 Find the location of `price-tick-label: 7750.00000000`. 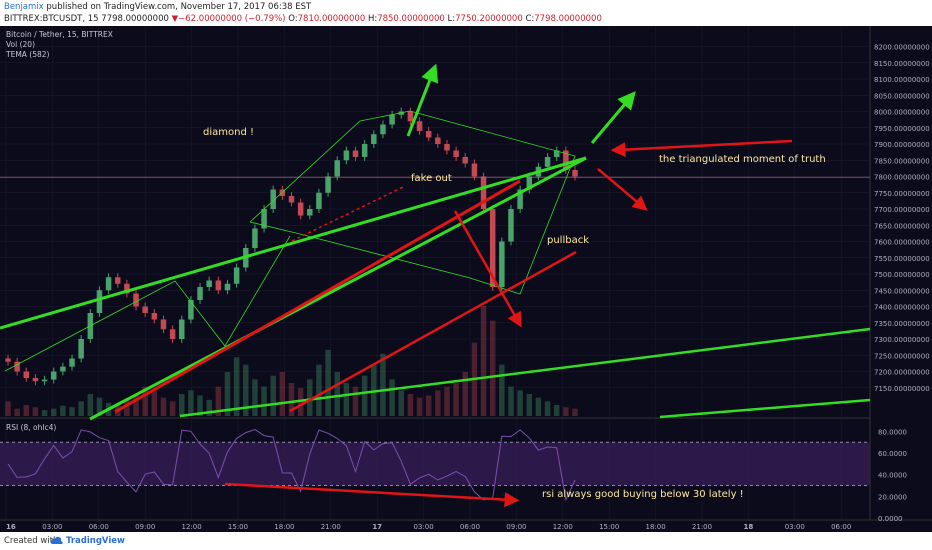

price-tick-label: 7750.00000000 is located at coordinates (902, 194).